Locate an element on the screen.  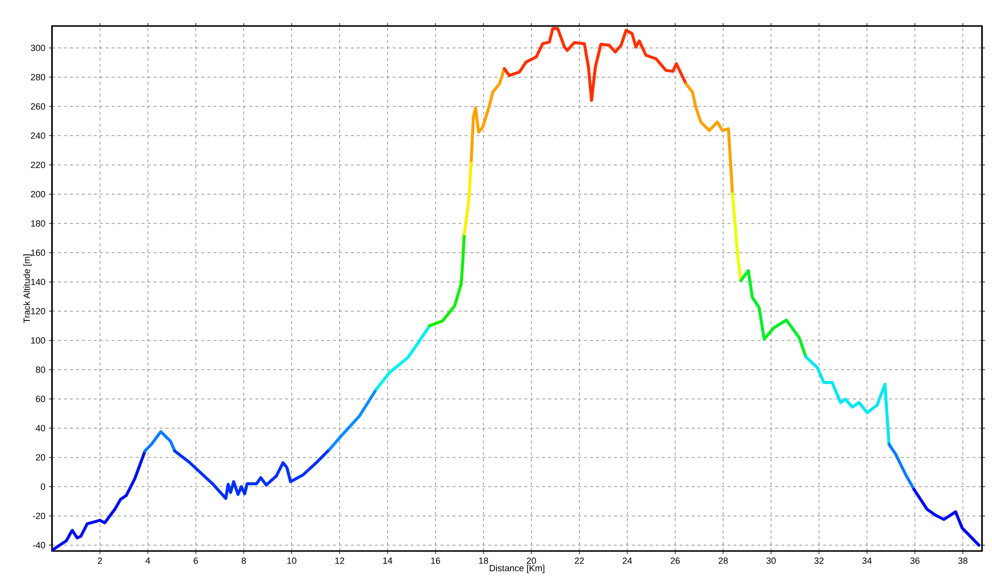
x-tick-label: 18 is located at coordinates (483, 561).